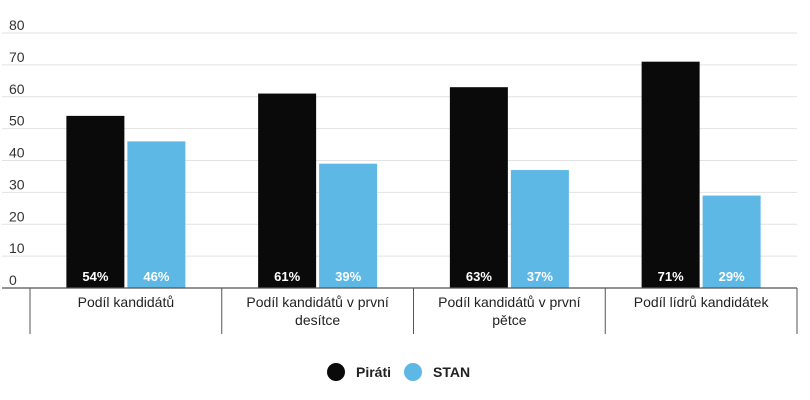 Image resolution: width=810 pixels, height=400 pixels. Describe the element at coordinates (287, 276) in the screenshot. I see `data-label: 61%` at that location.